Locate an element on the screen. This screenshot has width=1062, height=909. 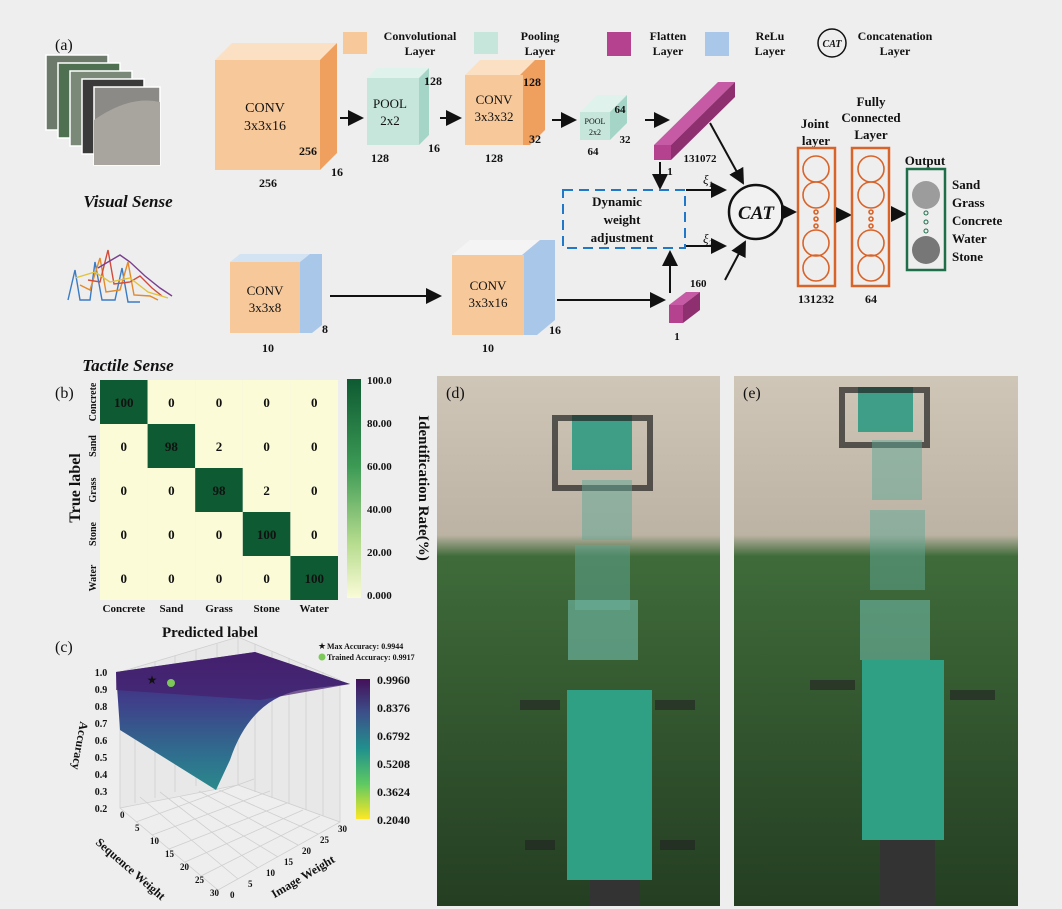
max-accuracy-marker: ★ is located at coordinates (152, 680).